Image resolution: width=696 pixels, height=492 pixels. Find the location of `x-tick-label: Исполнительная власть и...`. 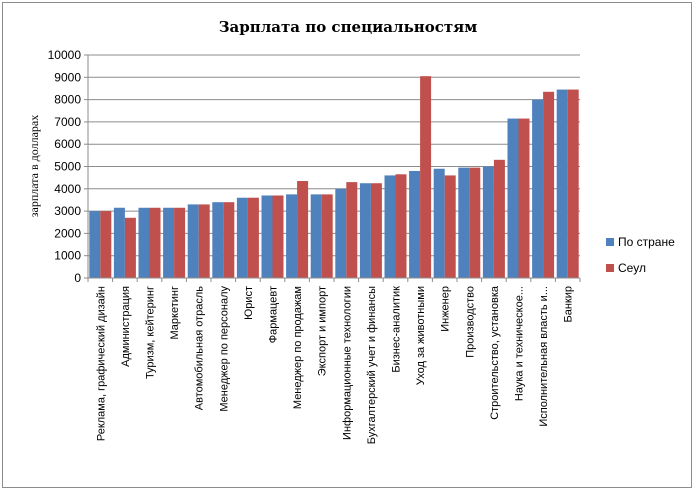

x-tick-label: Исполнительная власть и... is located at coordinates (544, 356).